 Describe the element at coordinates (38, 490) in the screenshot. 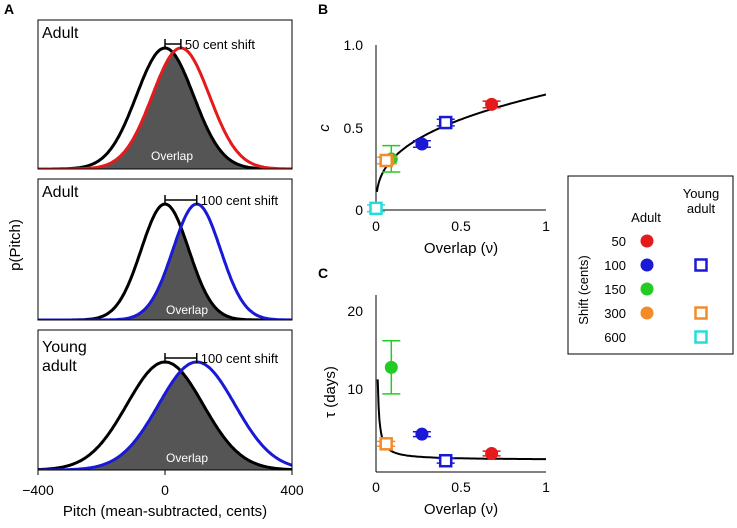

I see `a-xtick-label-1: −400` at that location.